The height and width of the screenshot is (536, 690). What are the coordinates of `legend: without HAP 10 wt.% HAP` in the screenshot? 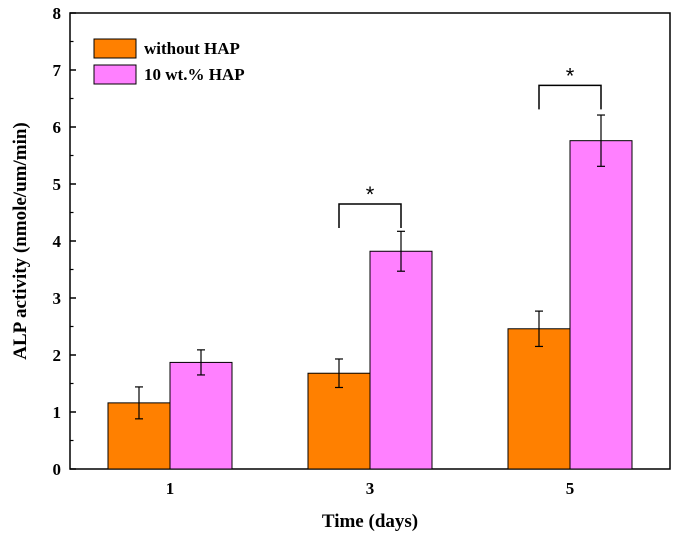 It's located at (169, 61).